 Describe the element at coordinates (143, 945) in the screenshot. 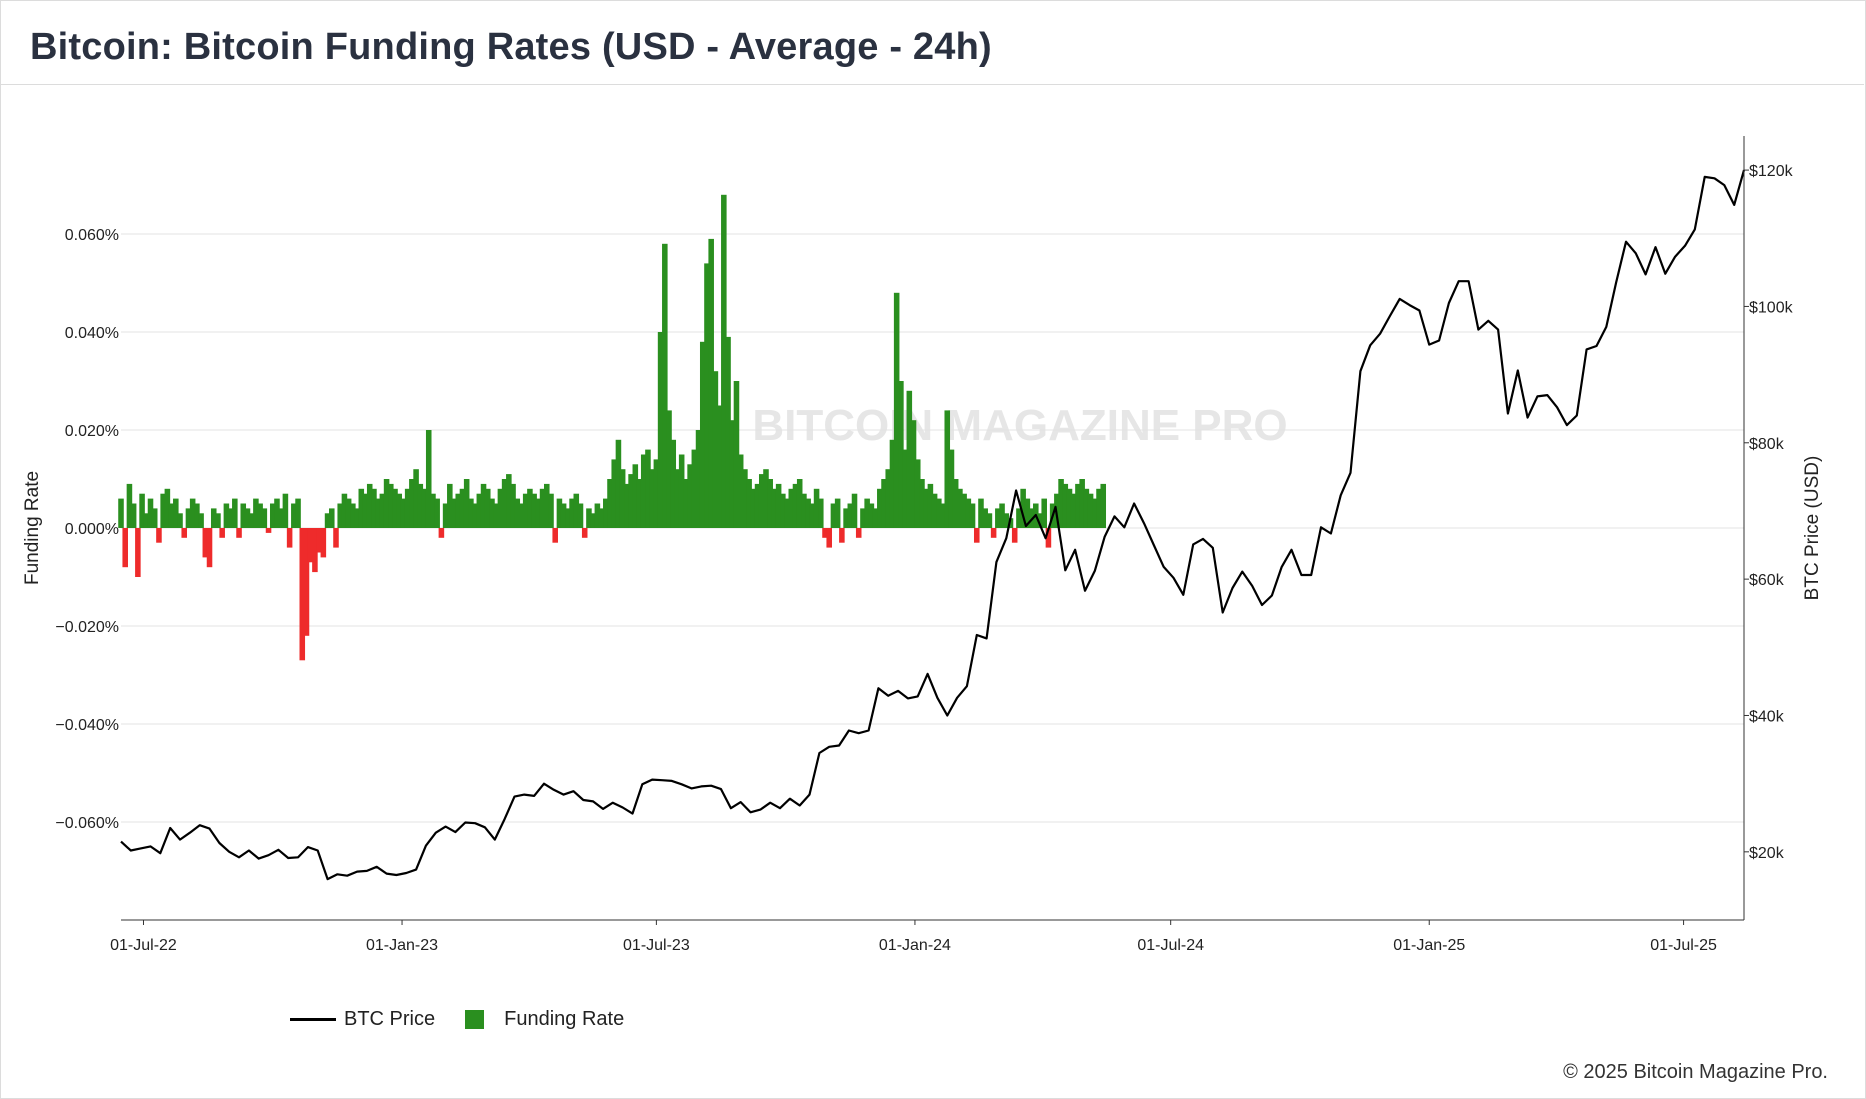

I see `x-tick-label: 01-Jul-22` at that location.